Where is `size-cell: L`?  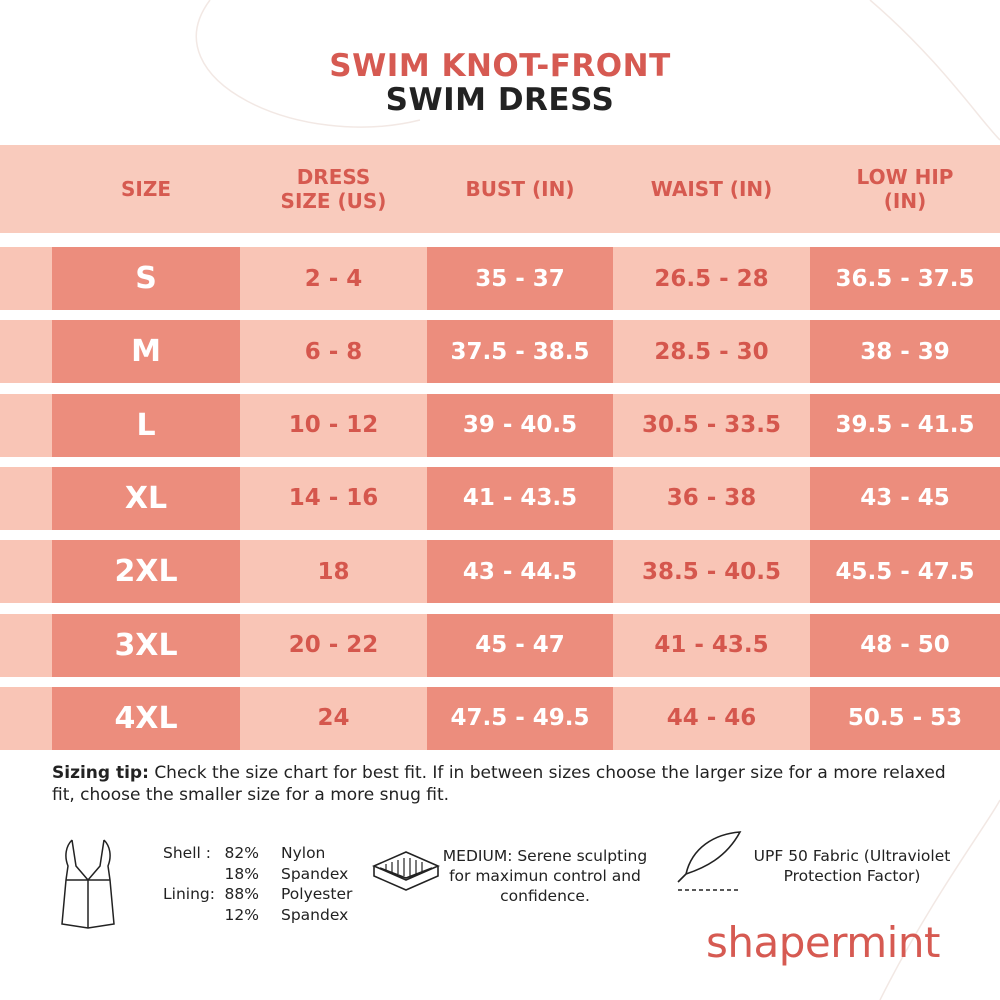 size-cell: L is located at coordinates (146, 425).